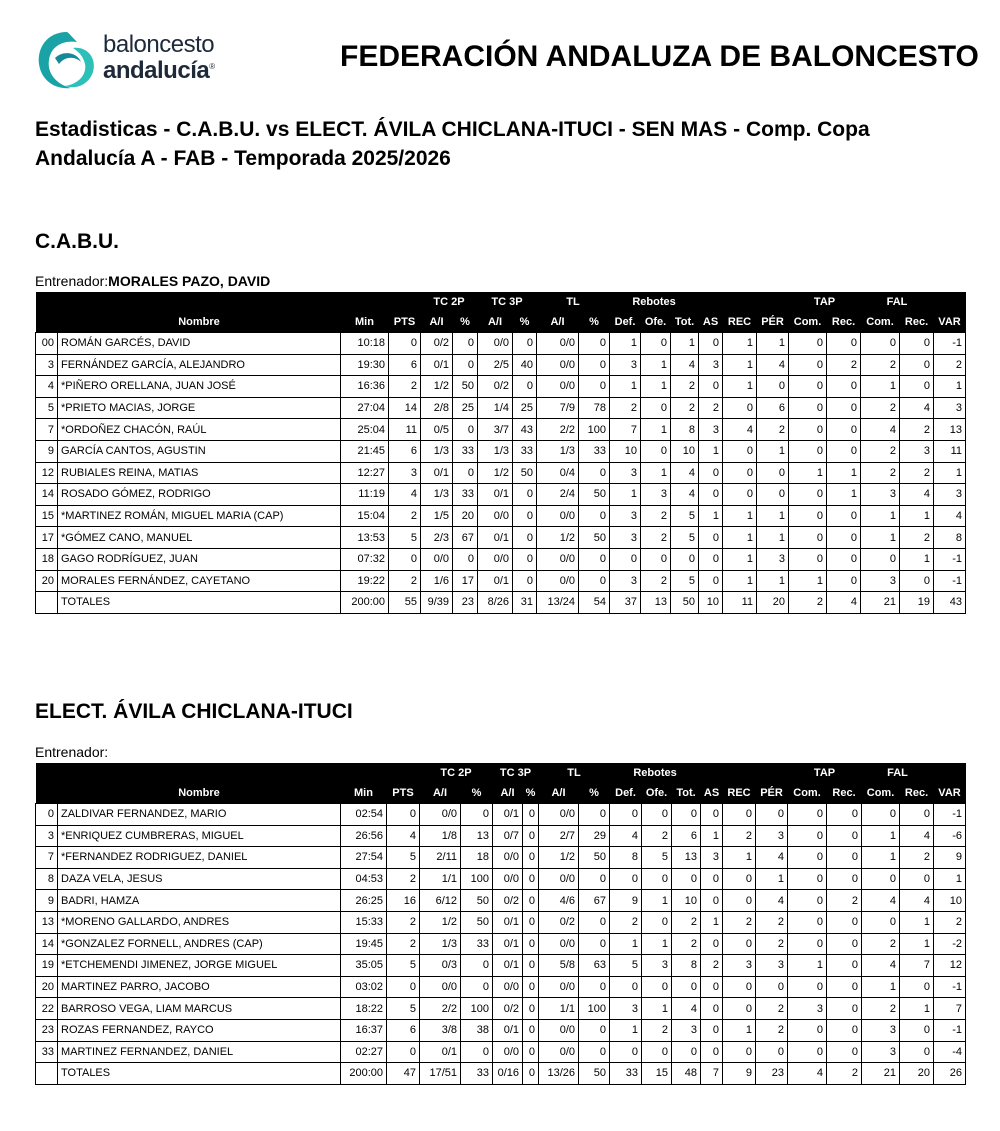  Describe the element at coordinates (404, 494) in the screenshot. I see `stat-cell: 4` at that location.